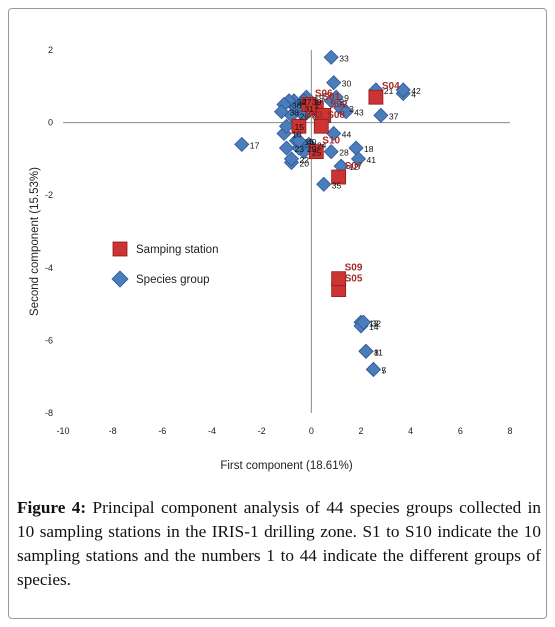  Describe the element at coordinates (316, 105) in the screenshot. I see `species-label-1: 1` at that location.